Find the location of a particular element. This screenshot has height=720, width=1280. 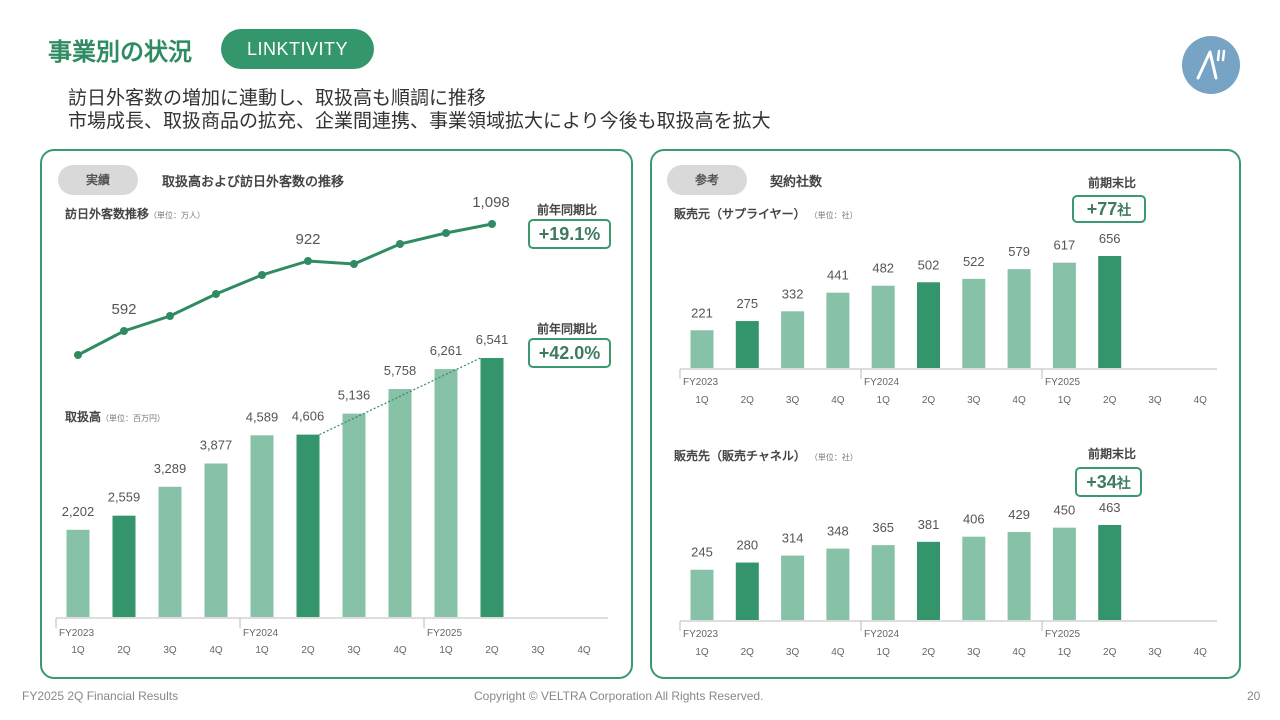

volume-yoy-value: +42.0% is located at coordinates (569, 353).